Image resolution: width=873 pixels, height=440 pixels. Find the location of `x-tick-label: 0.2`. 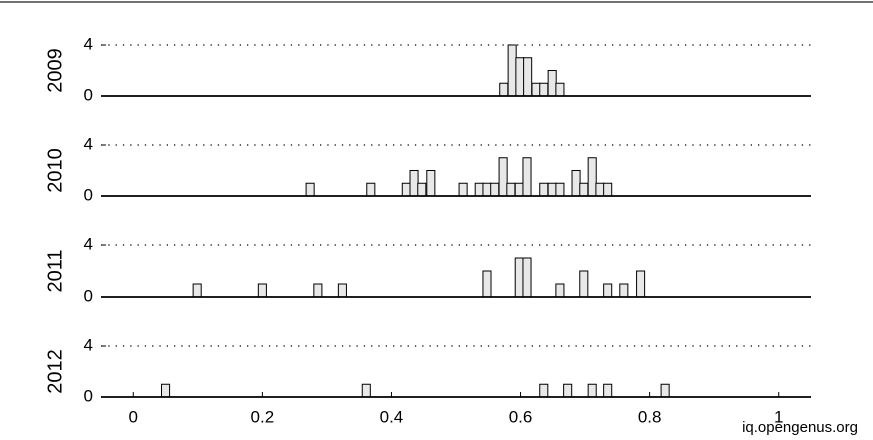

x-tick-label: 0.2 is located at coordinates (263, 416).